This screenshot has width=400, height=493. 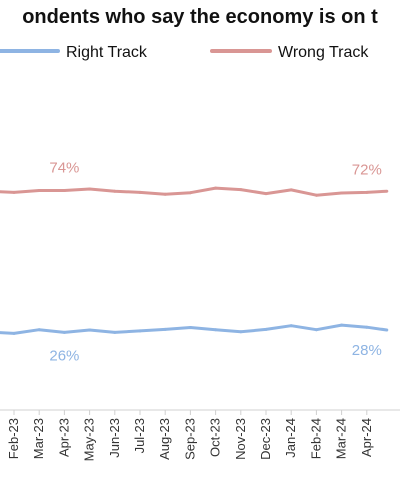 What do you see at coordinates (323, 52) in the screenshot?
I see `legend-label-wrong-track: Wrong Track` at bounding box center [323, 52].